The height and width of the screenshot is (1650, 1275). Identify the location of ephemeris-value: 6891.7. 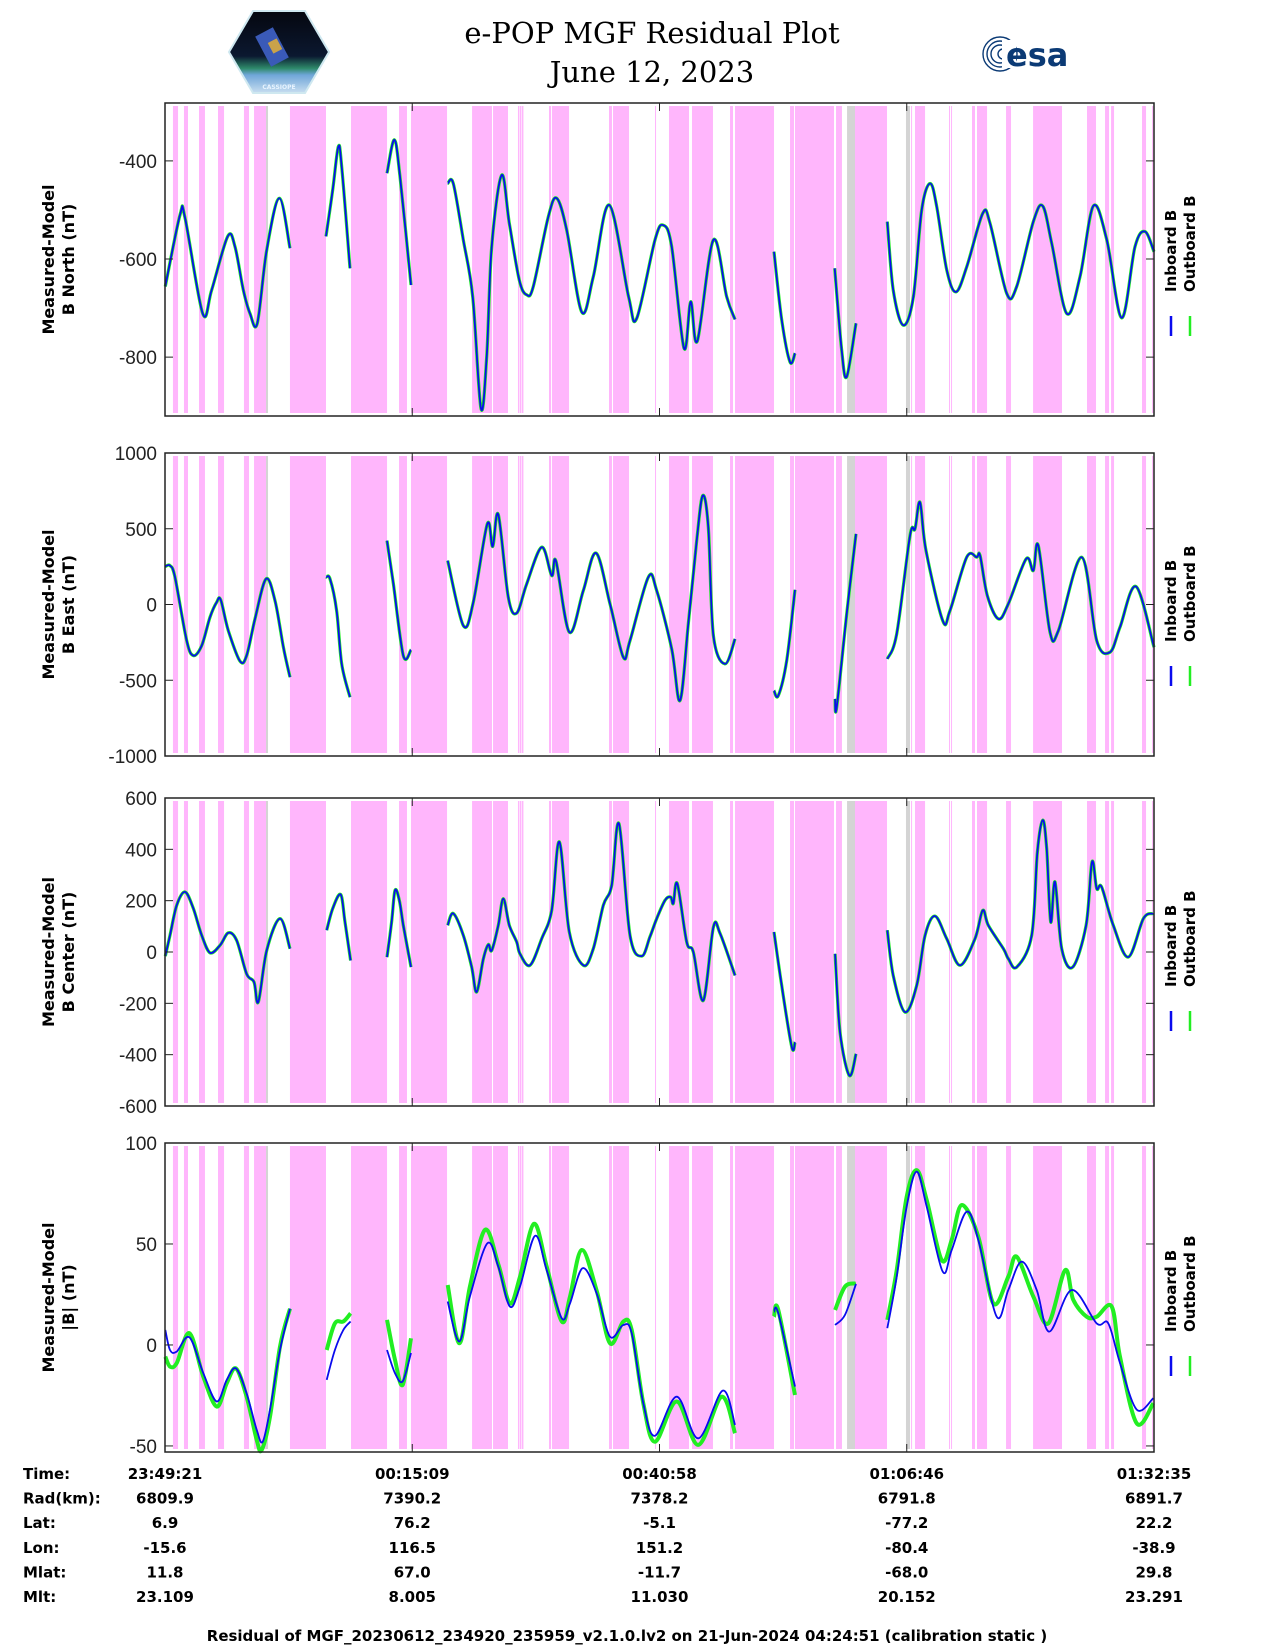
(1154, 1499).